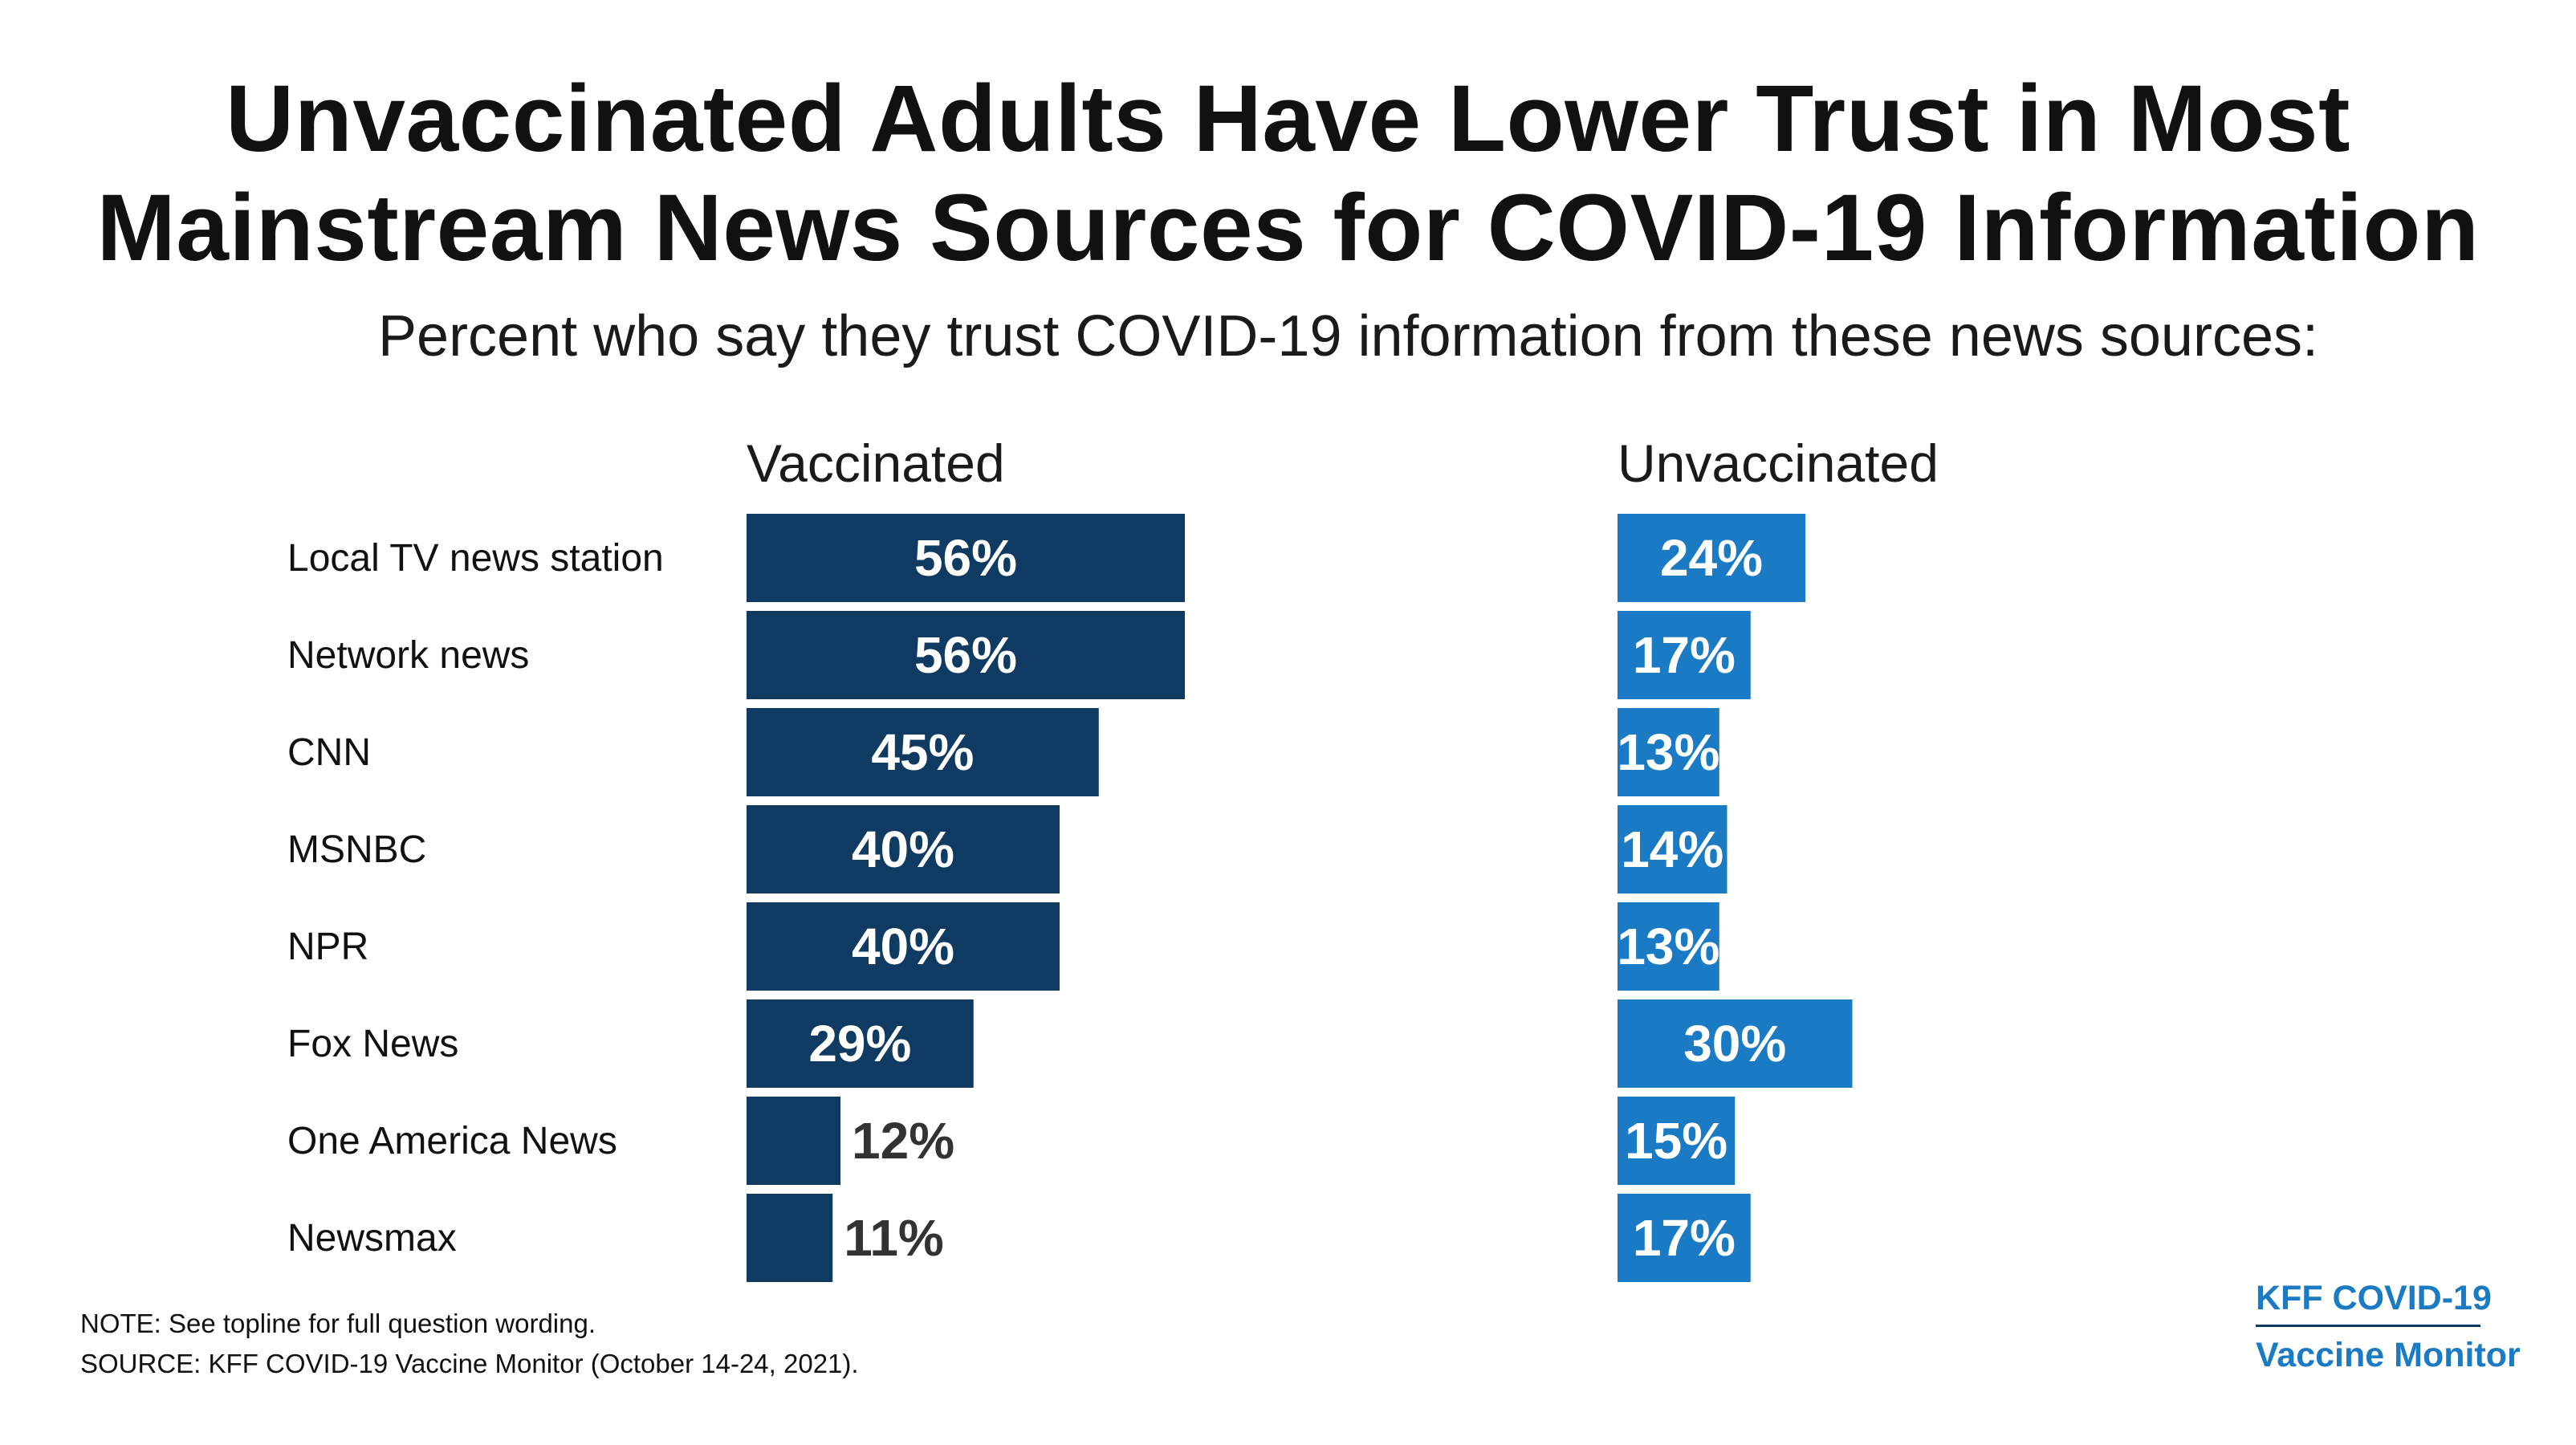 This screenshot has width=2576, height=1445. What do you see at coordinates (452, 1141) in the screenshot?
I see `category-label: One America News` at bounding box center [452, 1141].